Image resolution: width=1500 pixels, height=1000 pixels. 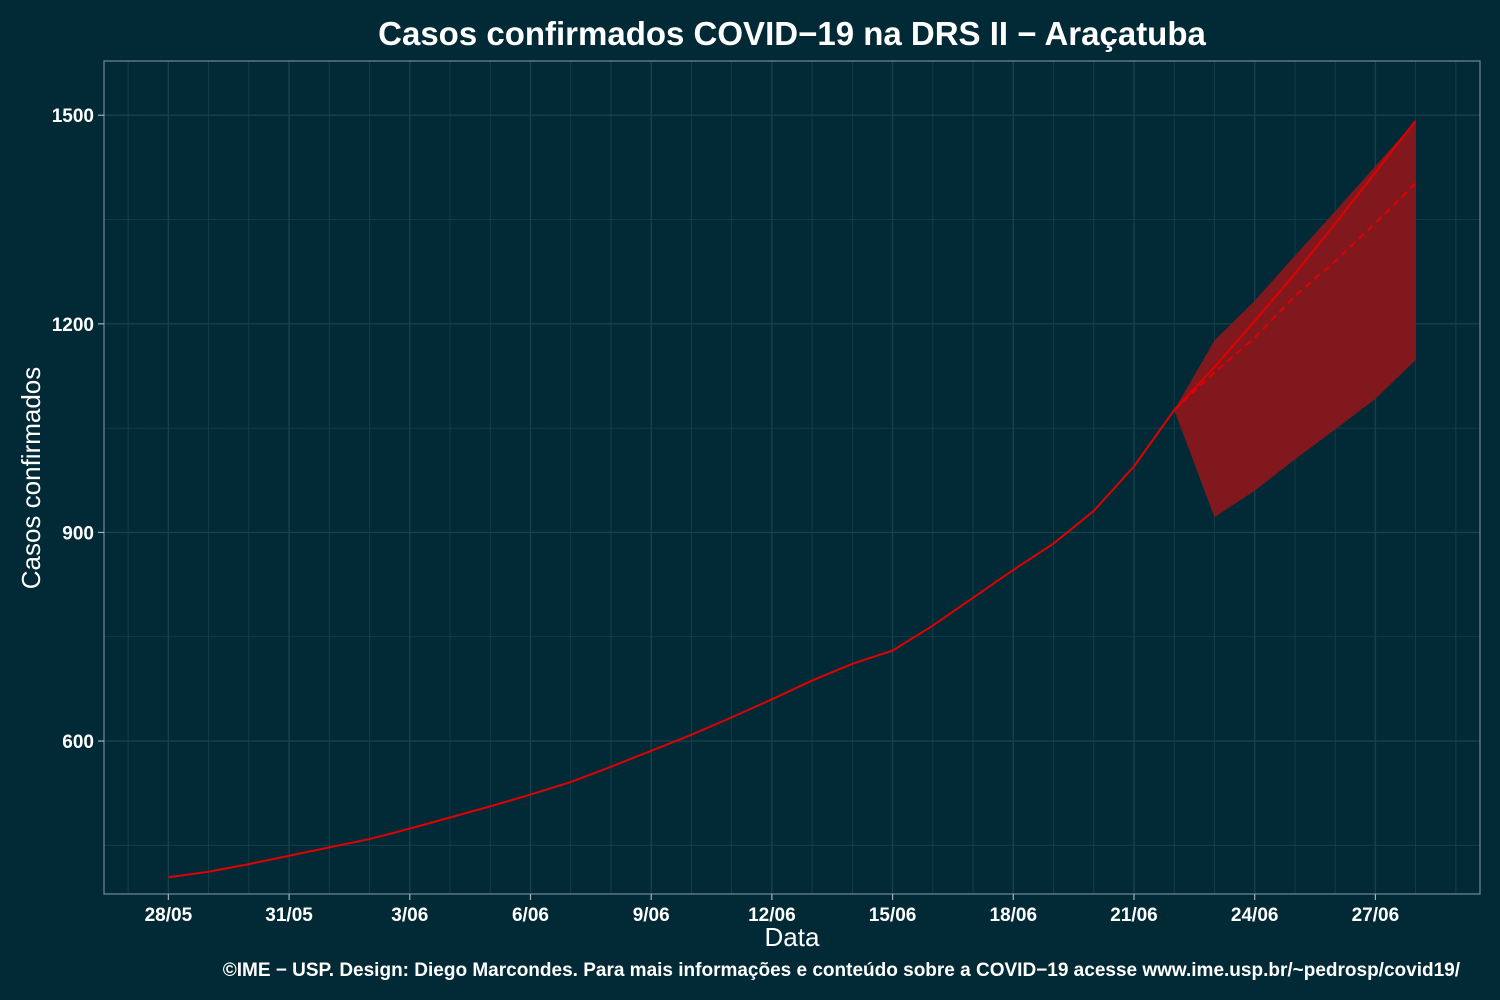 What do you see at coordinates (289, 915) in the screenshot?
I see `x-tick-label: 31/05` at bounding box center [289, 915].